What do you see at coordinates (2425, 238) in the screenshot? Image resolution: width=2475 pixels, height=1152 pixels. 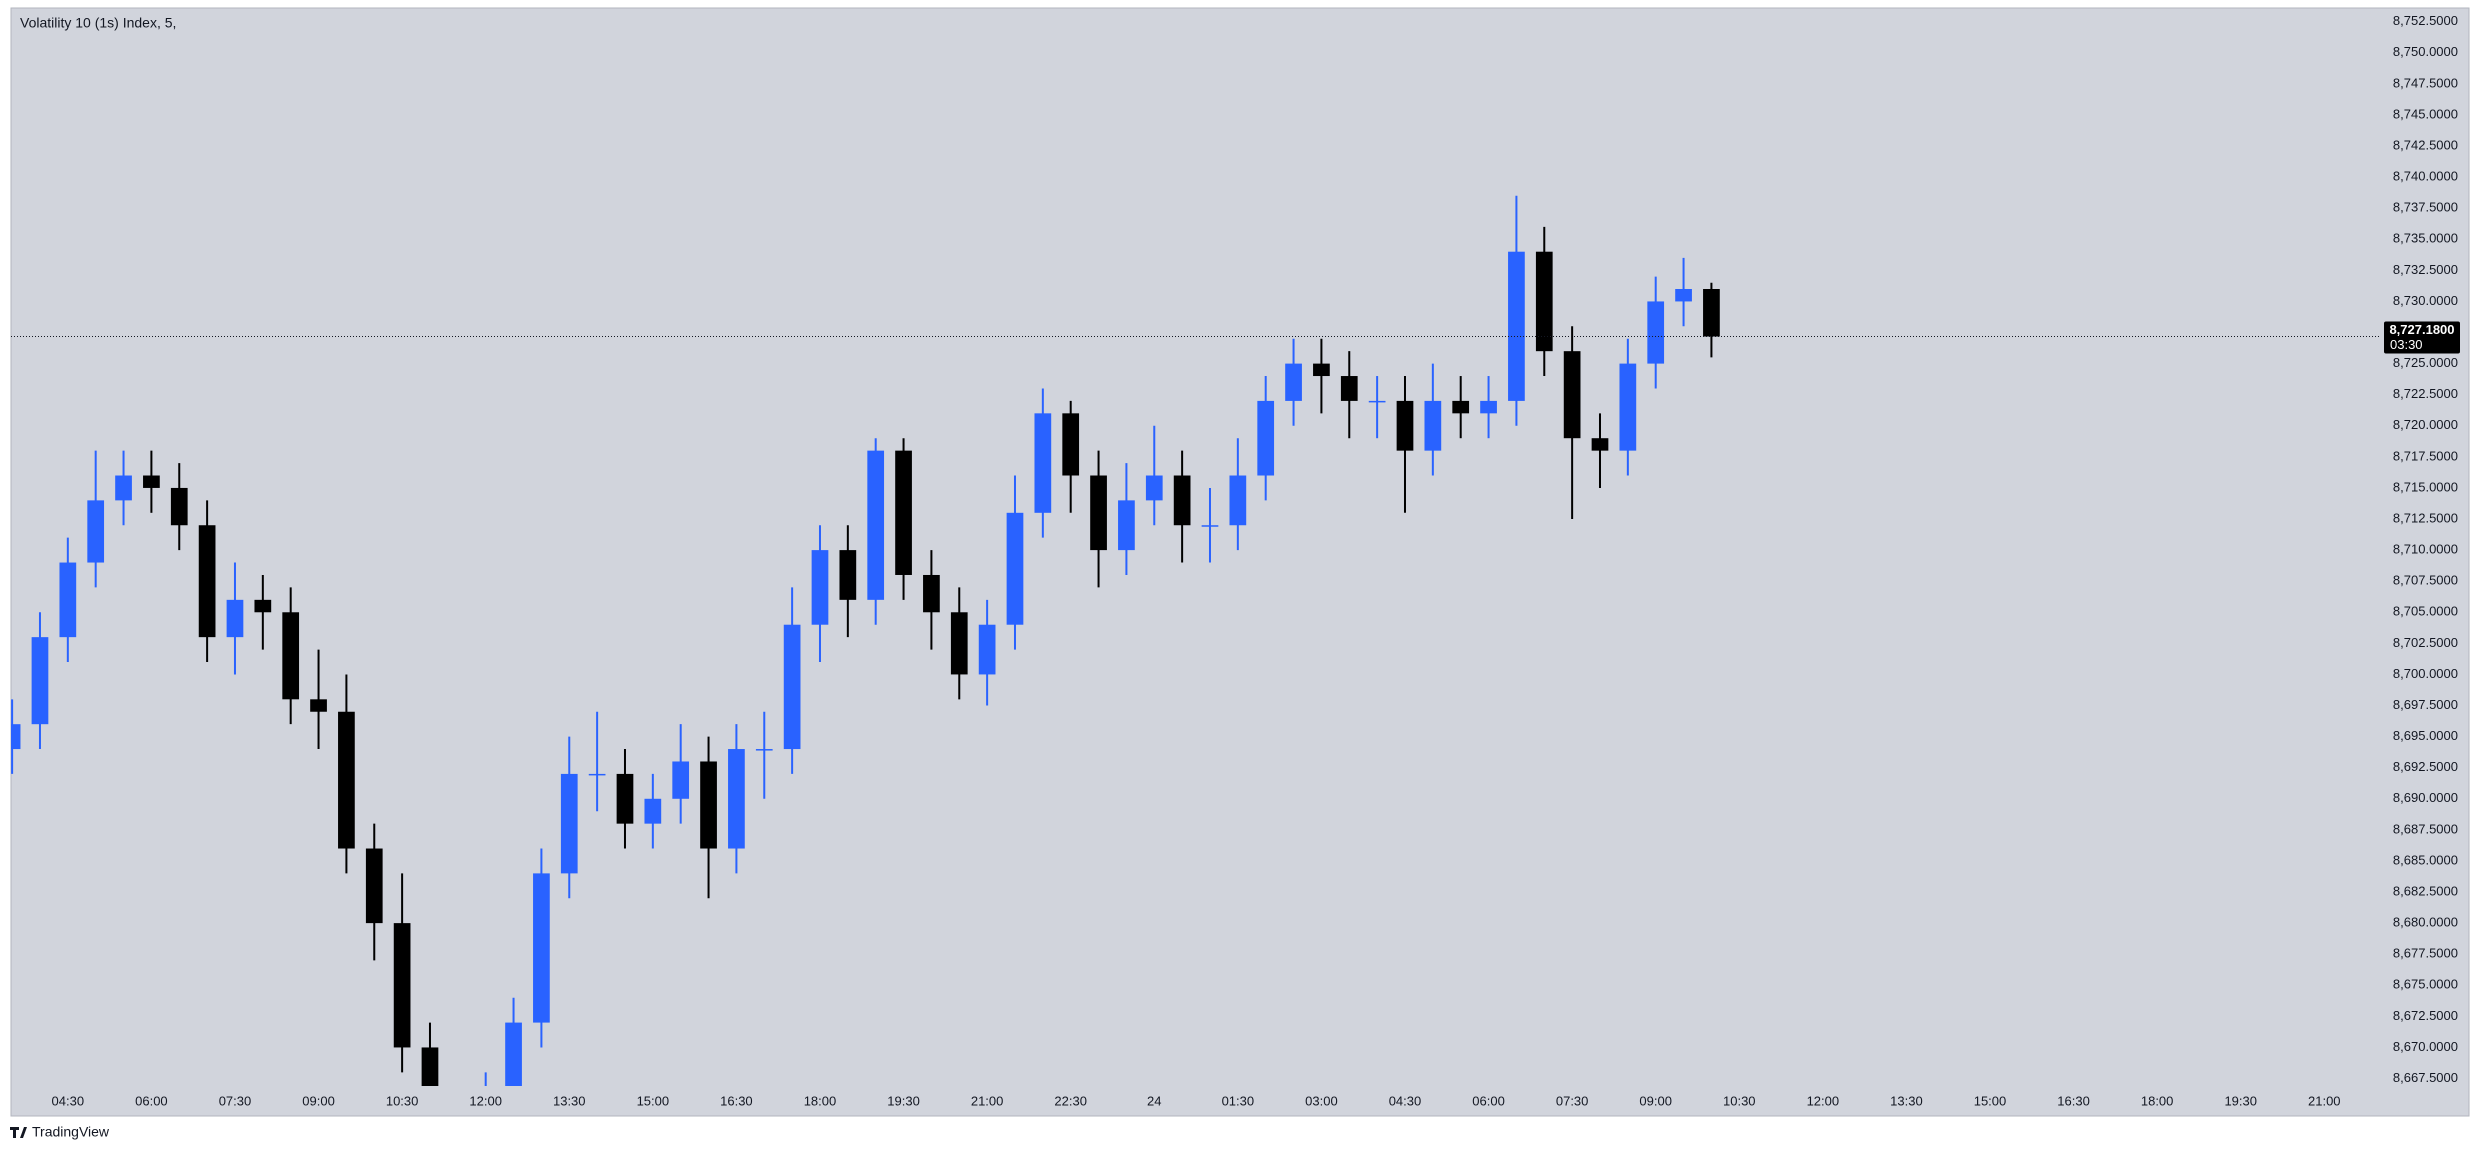 I see `y-tick-label: 8,735.0000` at bounding box center [2425, 238].